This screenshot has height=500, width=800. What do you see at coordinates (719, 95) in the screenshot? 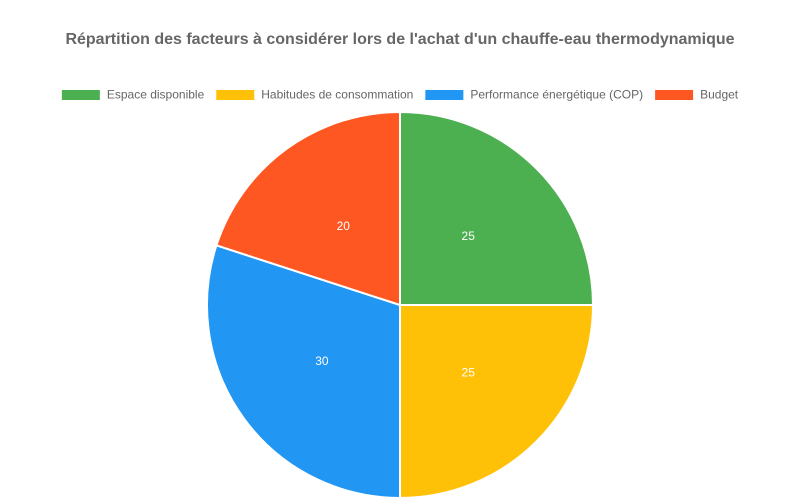
I see `legend-label: Budget` at bounding box center [719, 95].